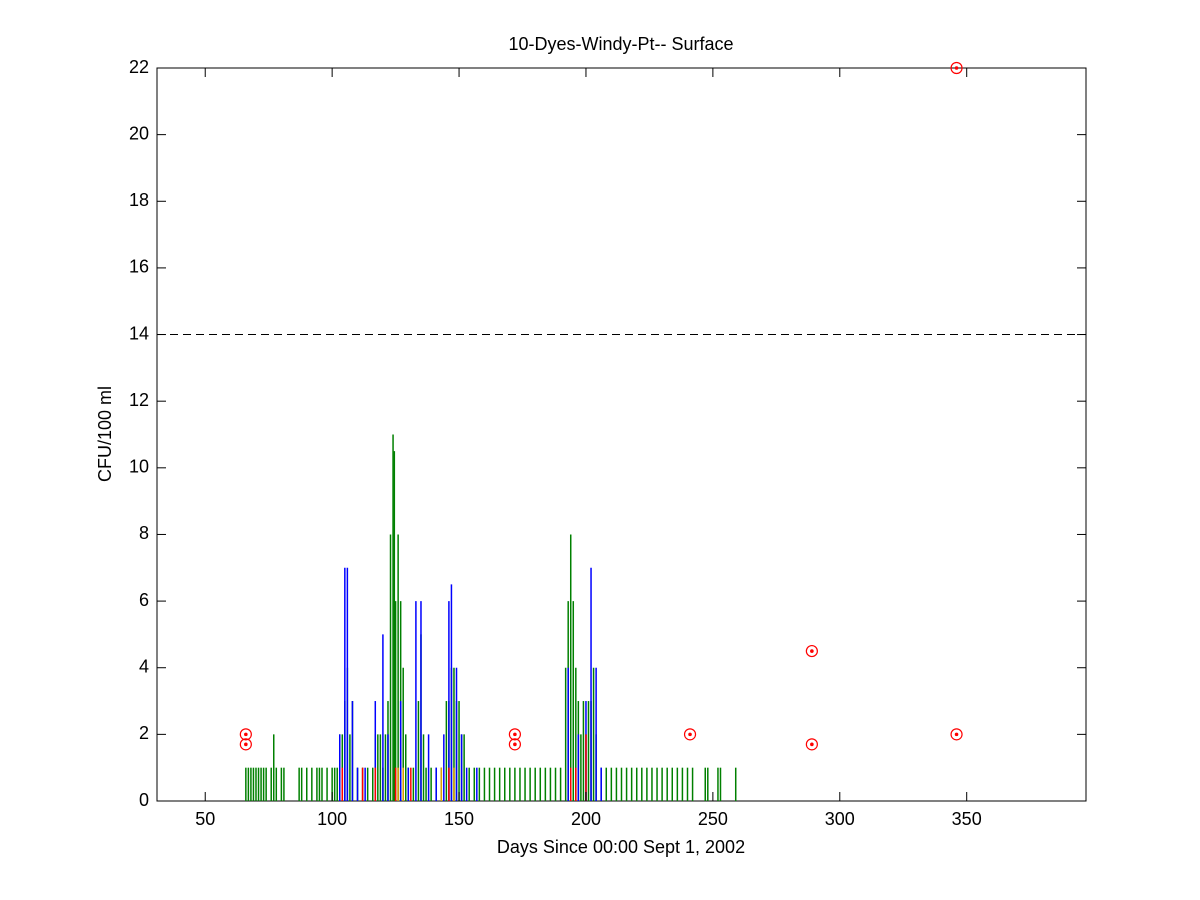 The image size is (1200, 900). Describe the element at coordinates (459, 819) in the screenshot. I see `x-tick-label: 150` at that location.